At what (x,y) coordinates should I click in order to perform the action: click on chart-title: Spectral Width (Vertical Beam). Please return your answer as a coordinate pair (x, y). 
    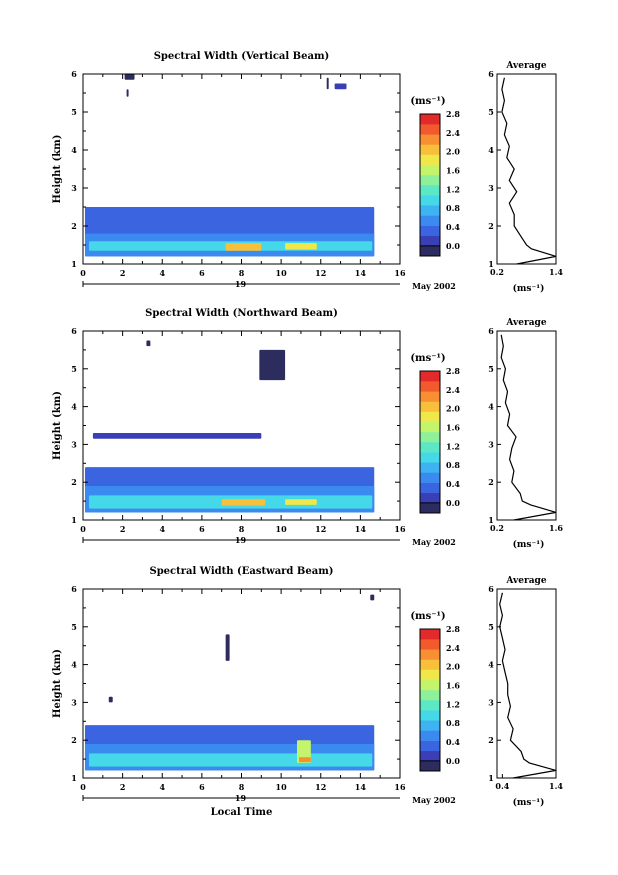
    Looking at the image, I should click on (242, 56).